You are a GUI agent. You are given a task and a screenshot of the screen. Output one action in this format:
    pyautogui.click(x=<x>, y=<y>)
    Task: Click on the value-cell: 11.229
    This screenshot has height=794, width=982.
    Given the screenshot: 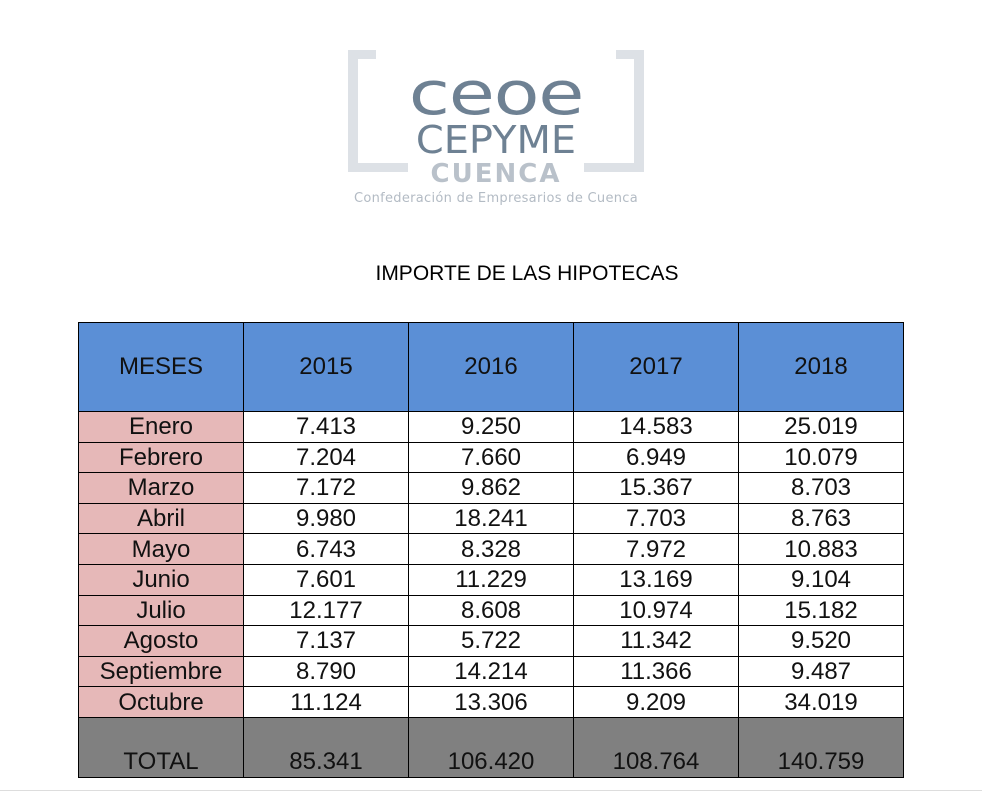 What is the action you would take?
    pyautogui.click(x=491, y=579)
    